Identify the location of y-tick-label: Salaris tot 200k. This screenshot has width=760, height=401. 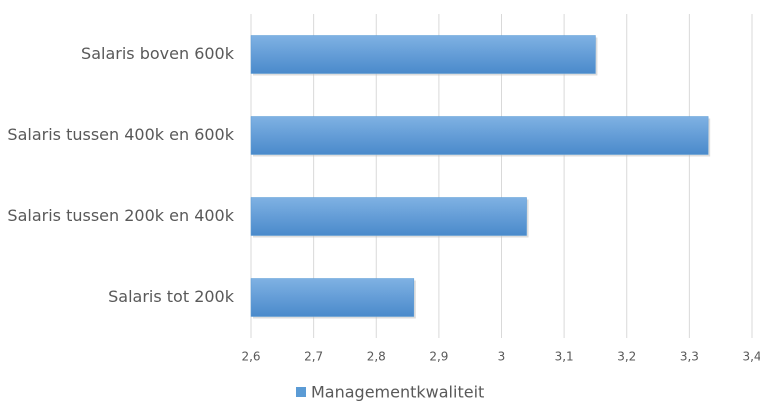
(171, 296).